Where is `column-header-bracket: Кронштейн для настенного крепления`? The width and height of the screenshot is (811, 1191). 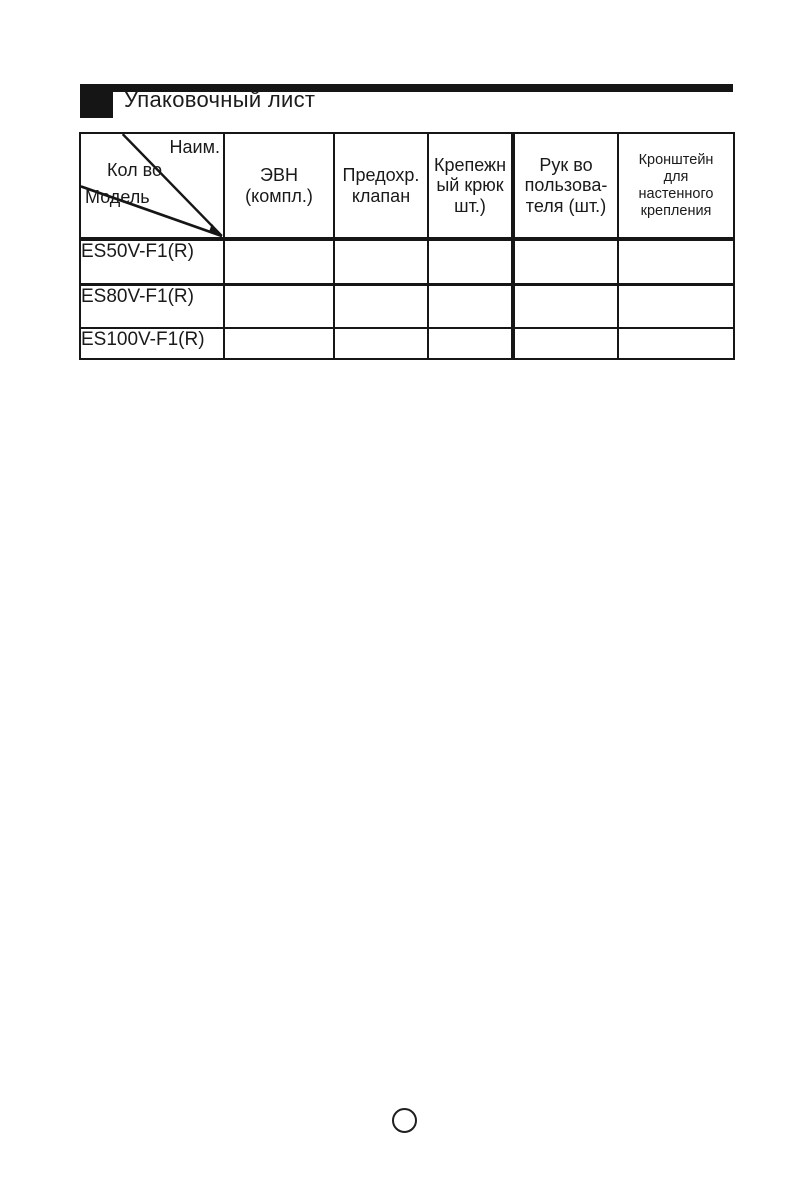 column-header-bracket: Кронштейн для настенного крепления is located at coordinates (676, 186).